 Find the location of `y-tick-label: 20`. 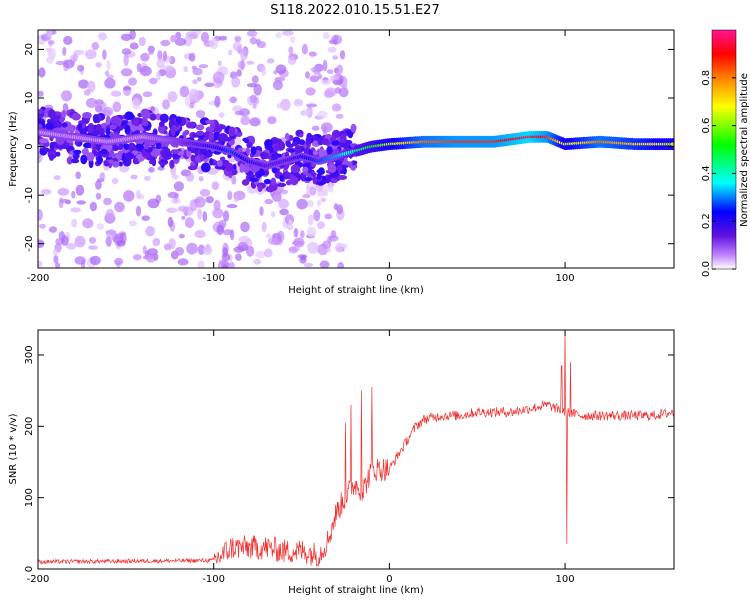

y-tick-label: 20 is located at coordinates (29, 49).